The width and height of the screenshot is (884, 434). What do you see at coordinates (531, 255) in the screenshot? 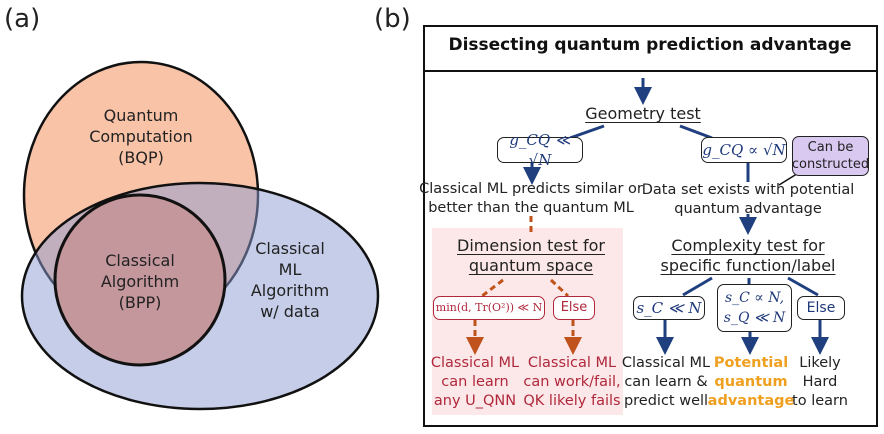
I see `dimension-test-label: Dimension test for quantum space` at bounding box center [531, 255].